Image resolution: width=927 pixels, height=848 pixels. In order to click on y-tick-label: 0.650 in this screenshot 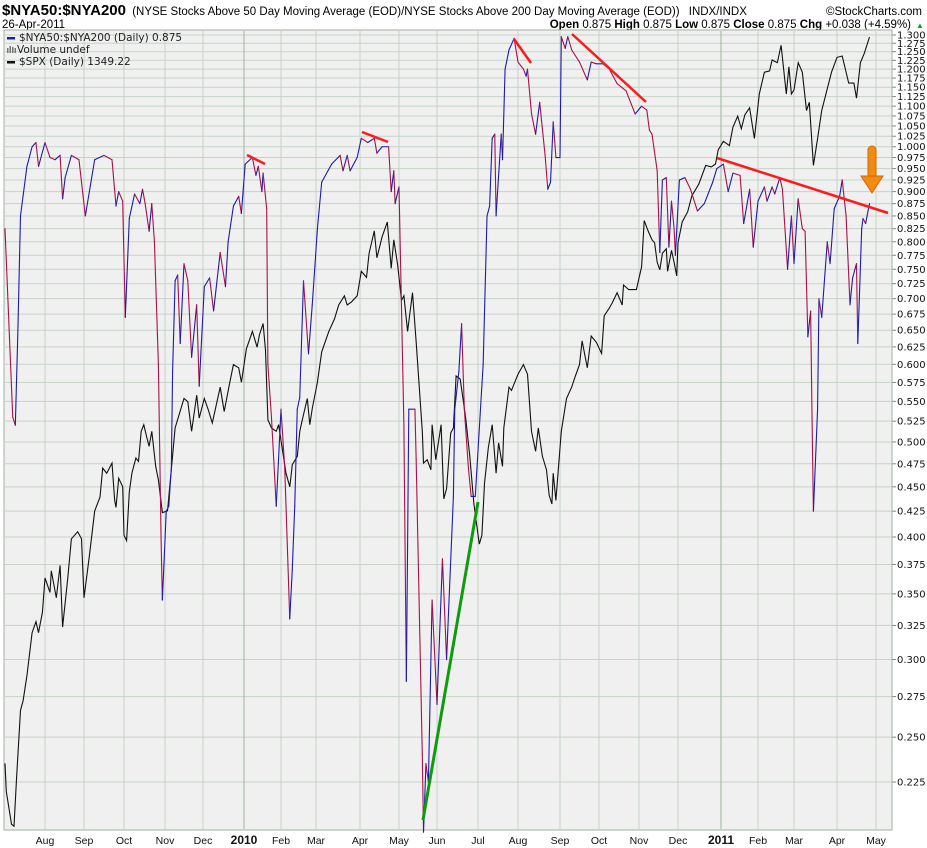, I will do `click(911, 331)`.